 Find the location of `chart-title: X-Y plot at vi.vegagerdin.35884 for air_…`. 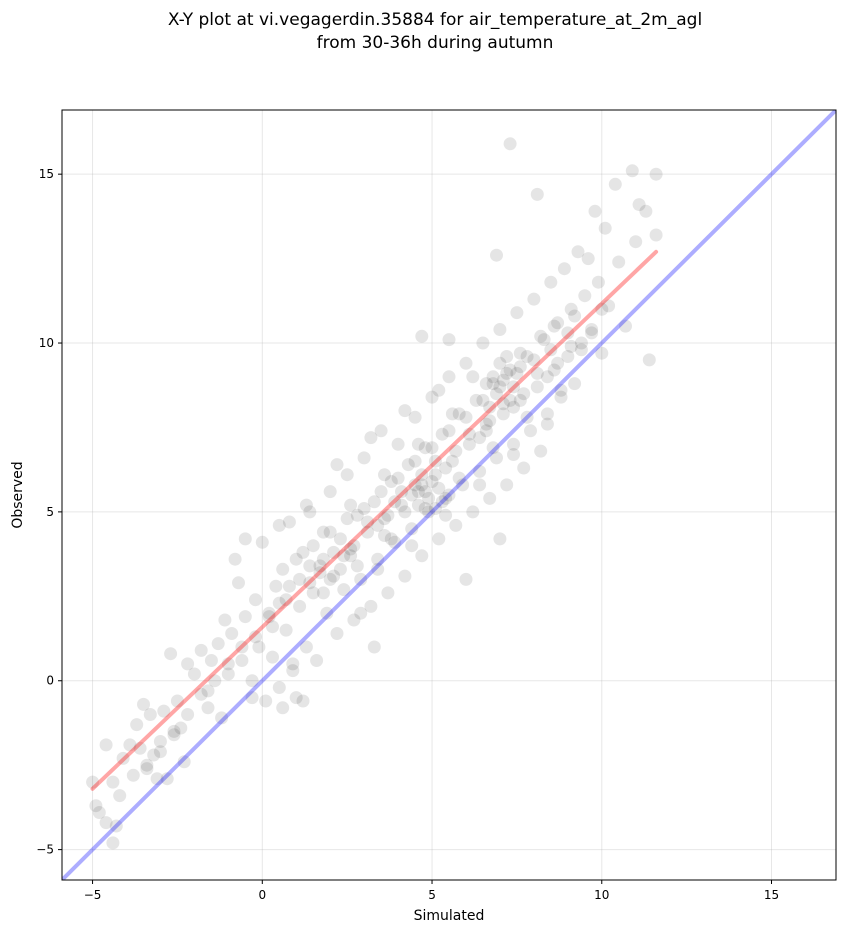

chart-title: X-Y plot at vi.vegagerdin.35884 for air_… is located at coordinates (435, 20).